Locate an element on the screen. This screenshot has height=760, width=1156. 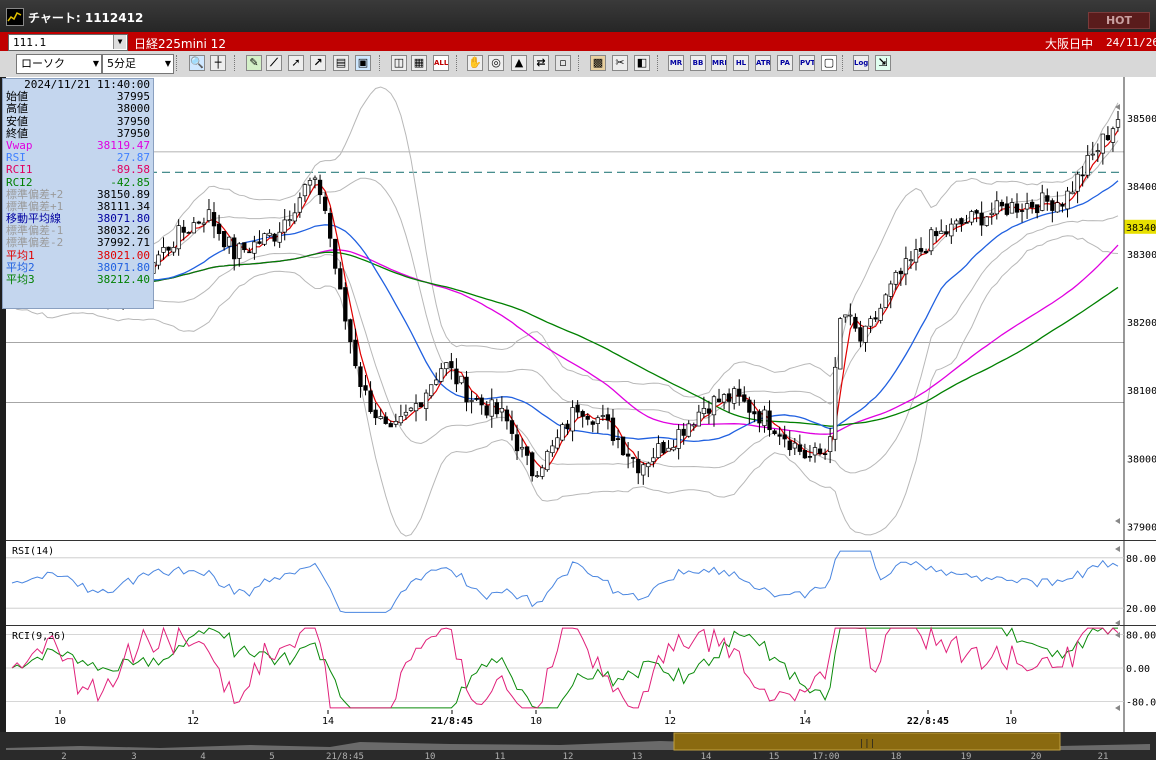
grid-icon: ▩ is located at coordinates (598, 63).